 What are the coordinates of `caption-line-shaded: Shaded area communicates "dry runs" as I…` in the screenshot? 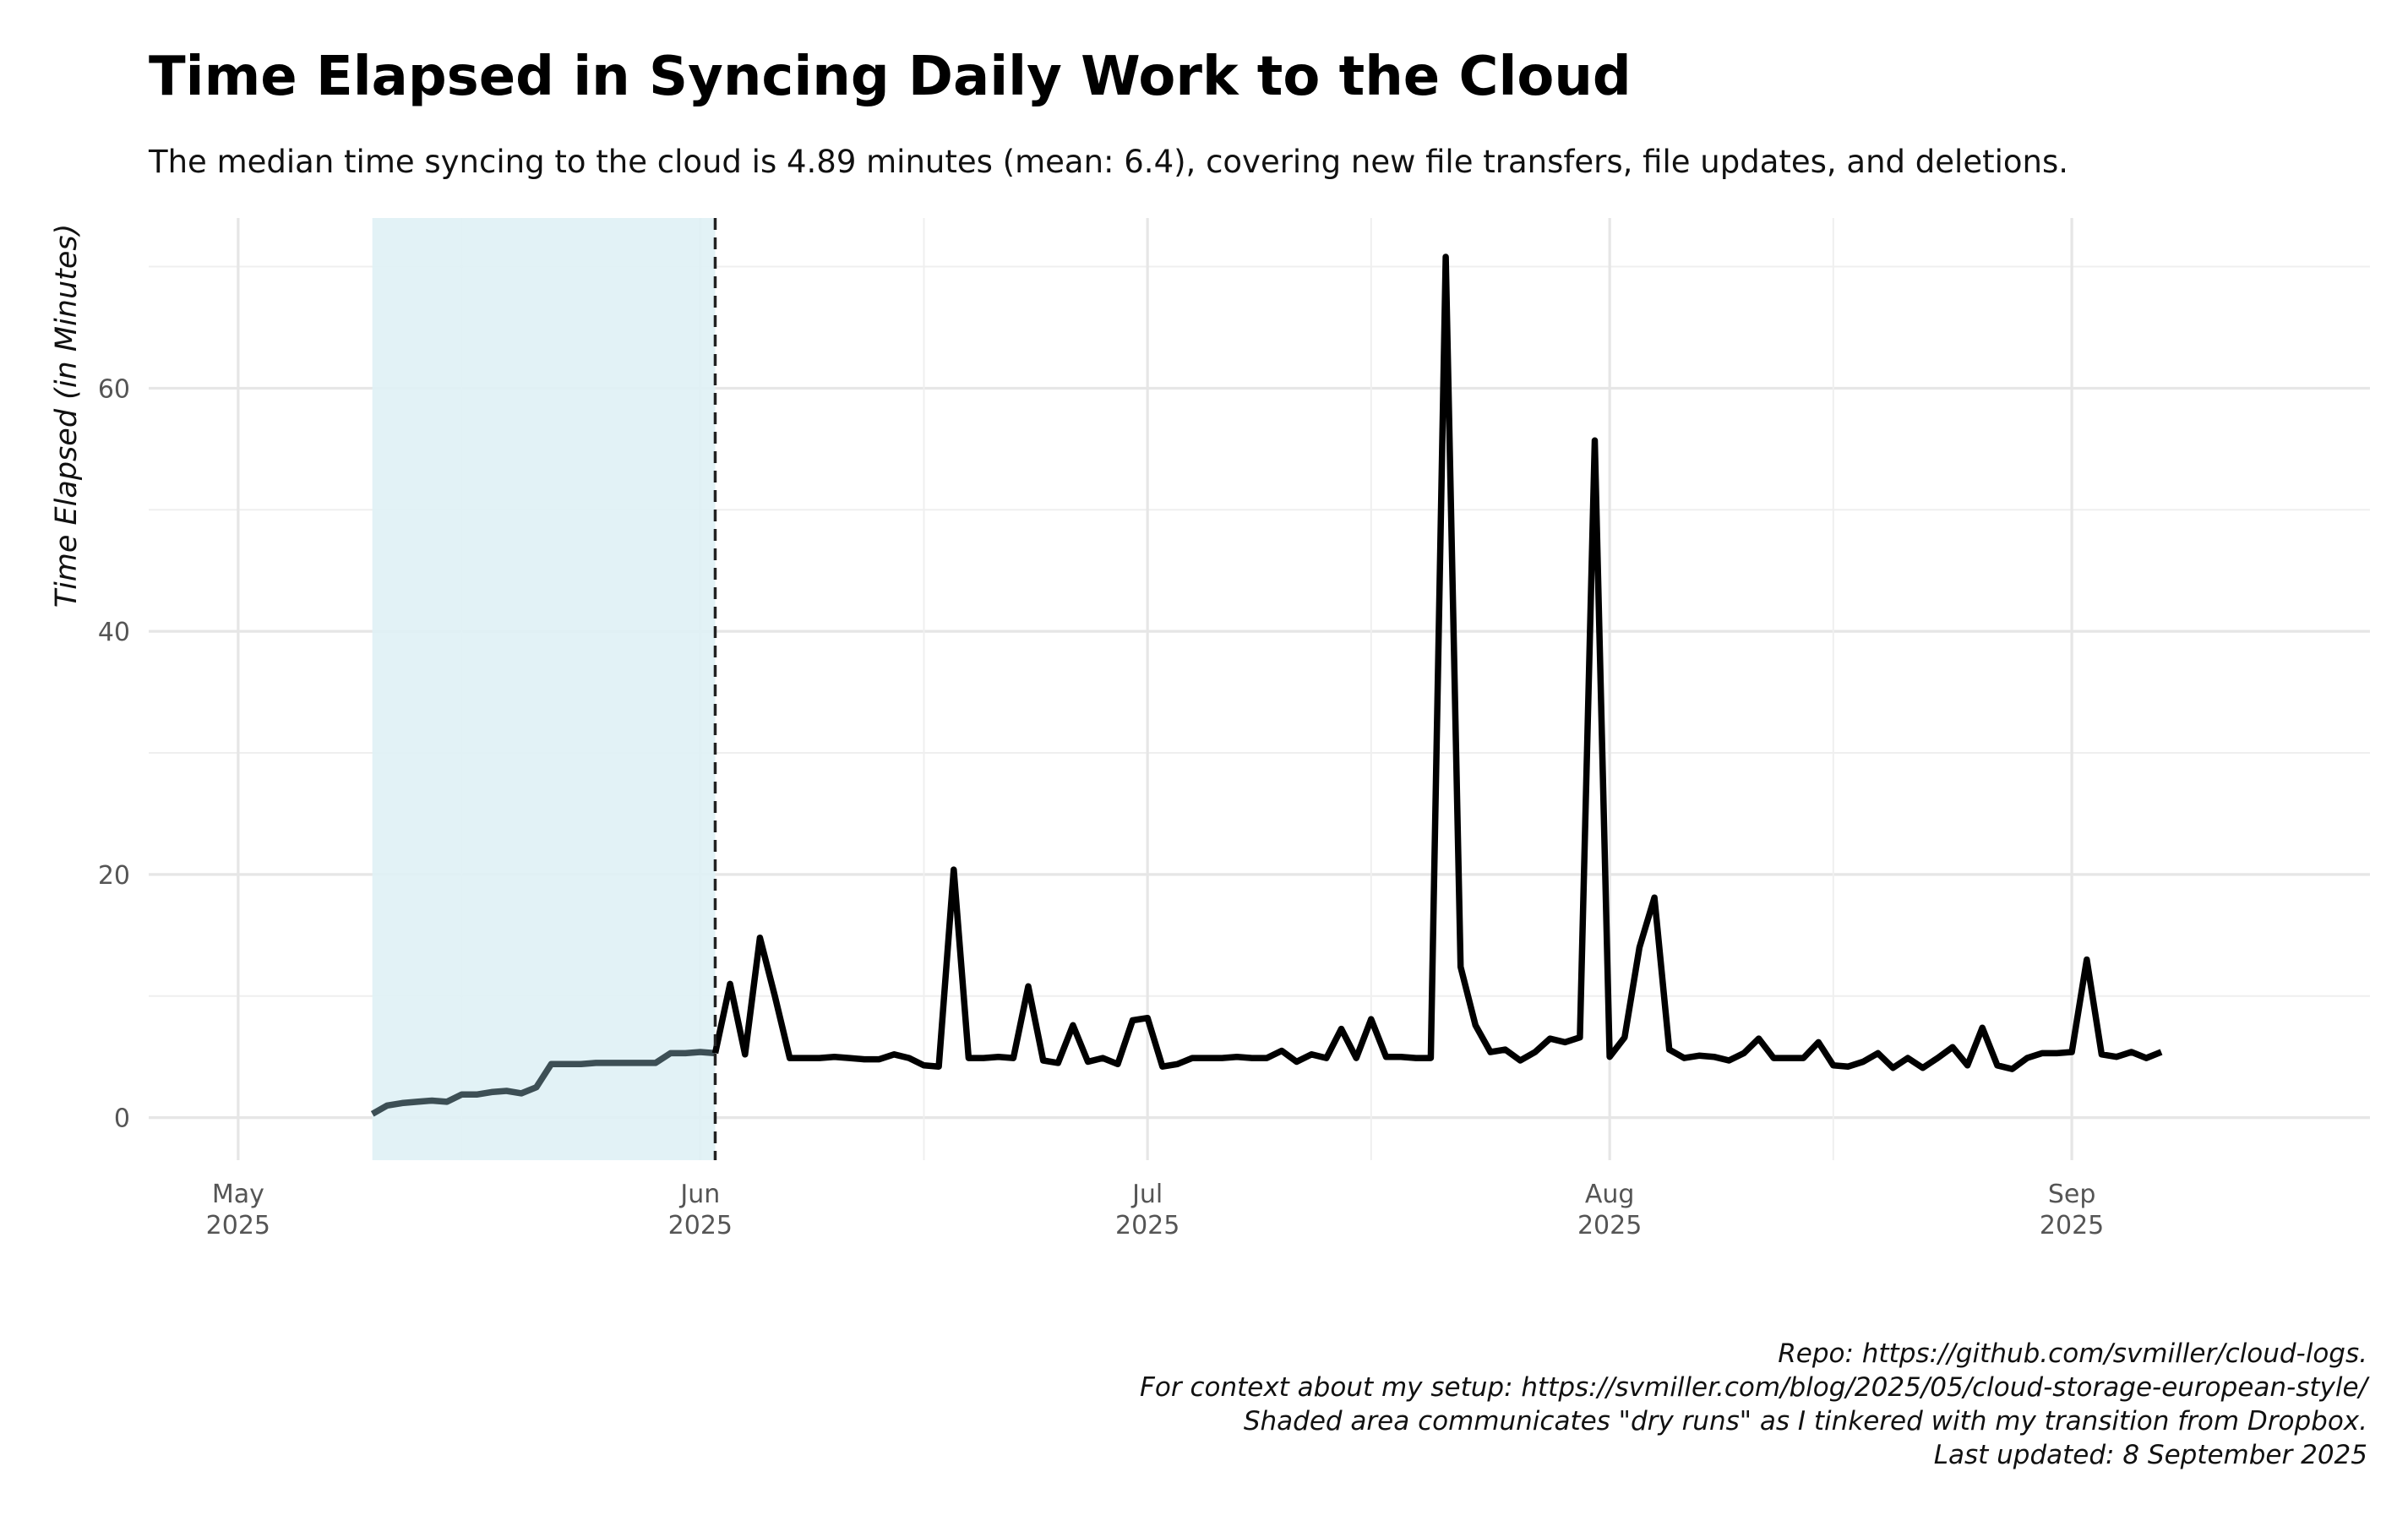 It's located at (1805, 1421).